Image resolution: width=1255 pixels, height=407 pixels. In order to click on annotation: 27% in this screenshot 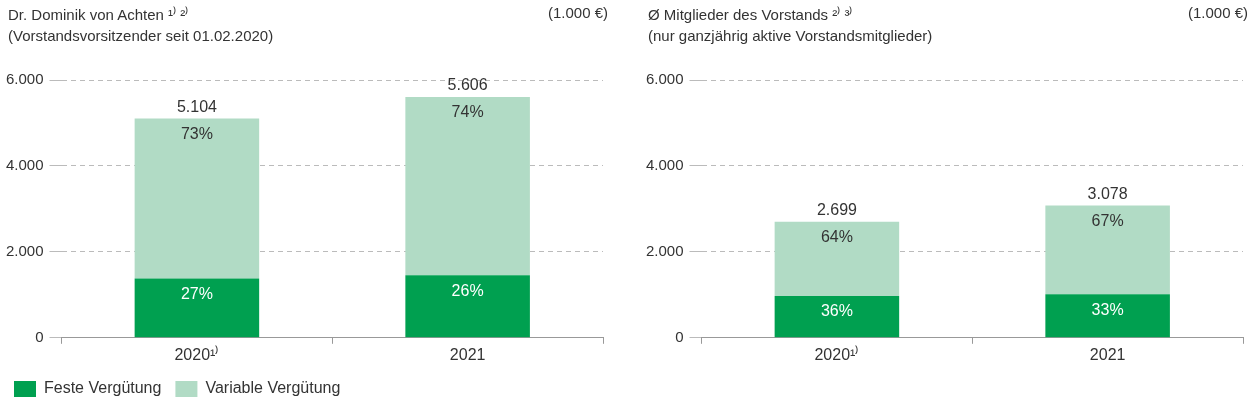, I will do `click(196, 293)`.